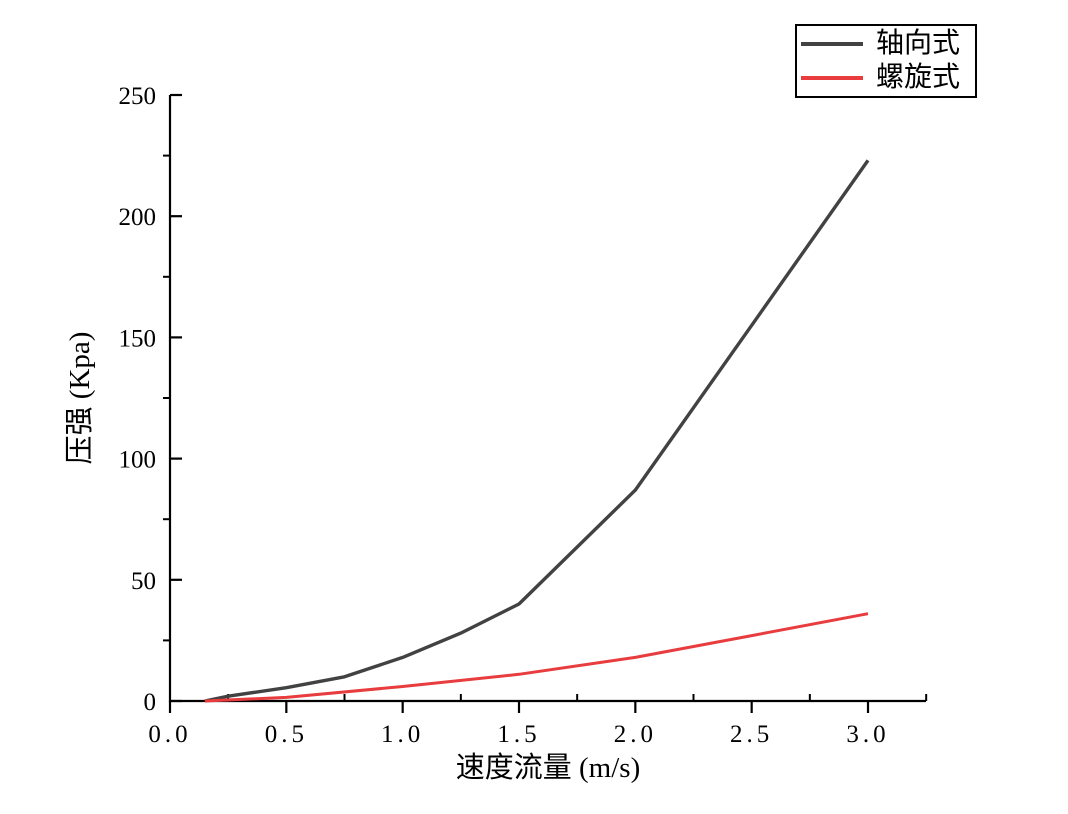  I want to click on x-tick-label: 2.0, so click(635, 734).